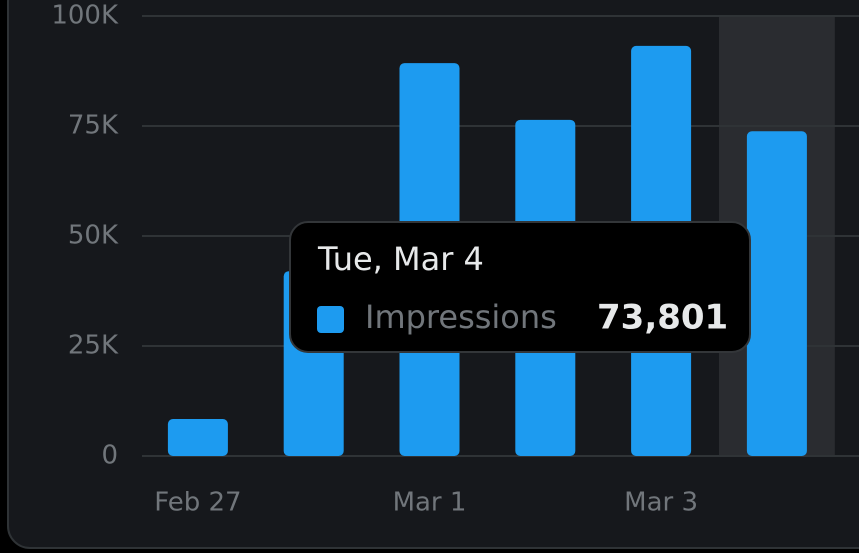 The height and width of the screenshot is (553, 859). I want to click on y-tick-label: 50K, so click(93, 236).